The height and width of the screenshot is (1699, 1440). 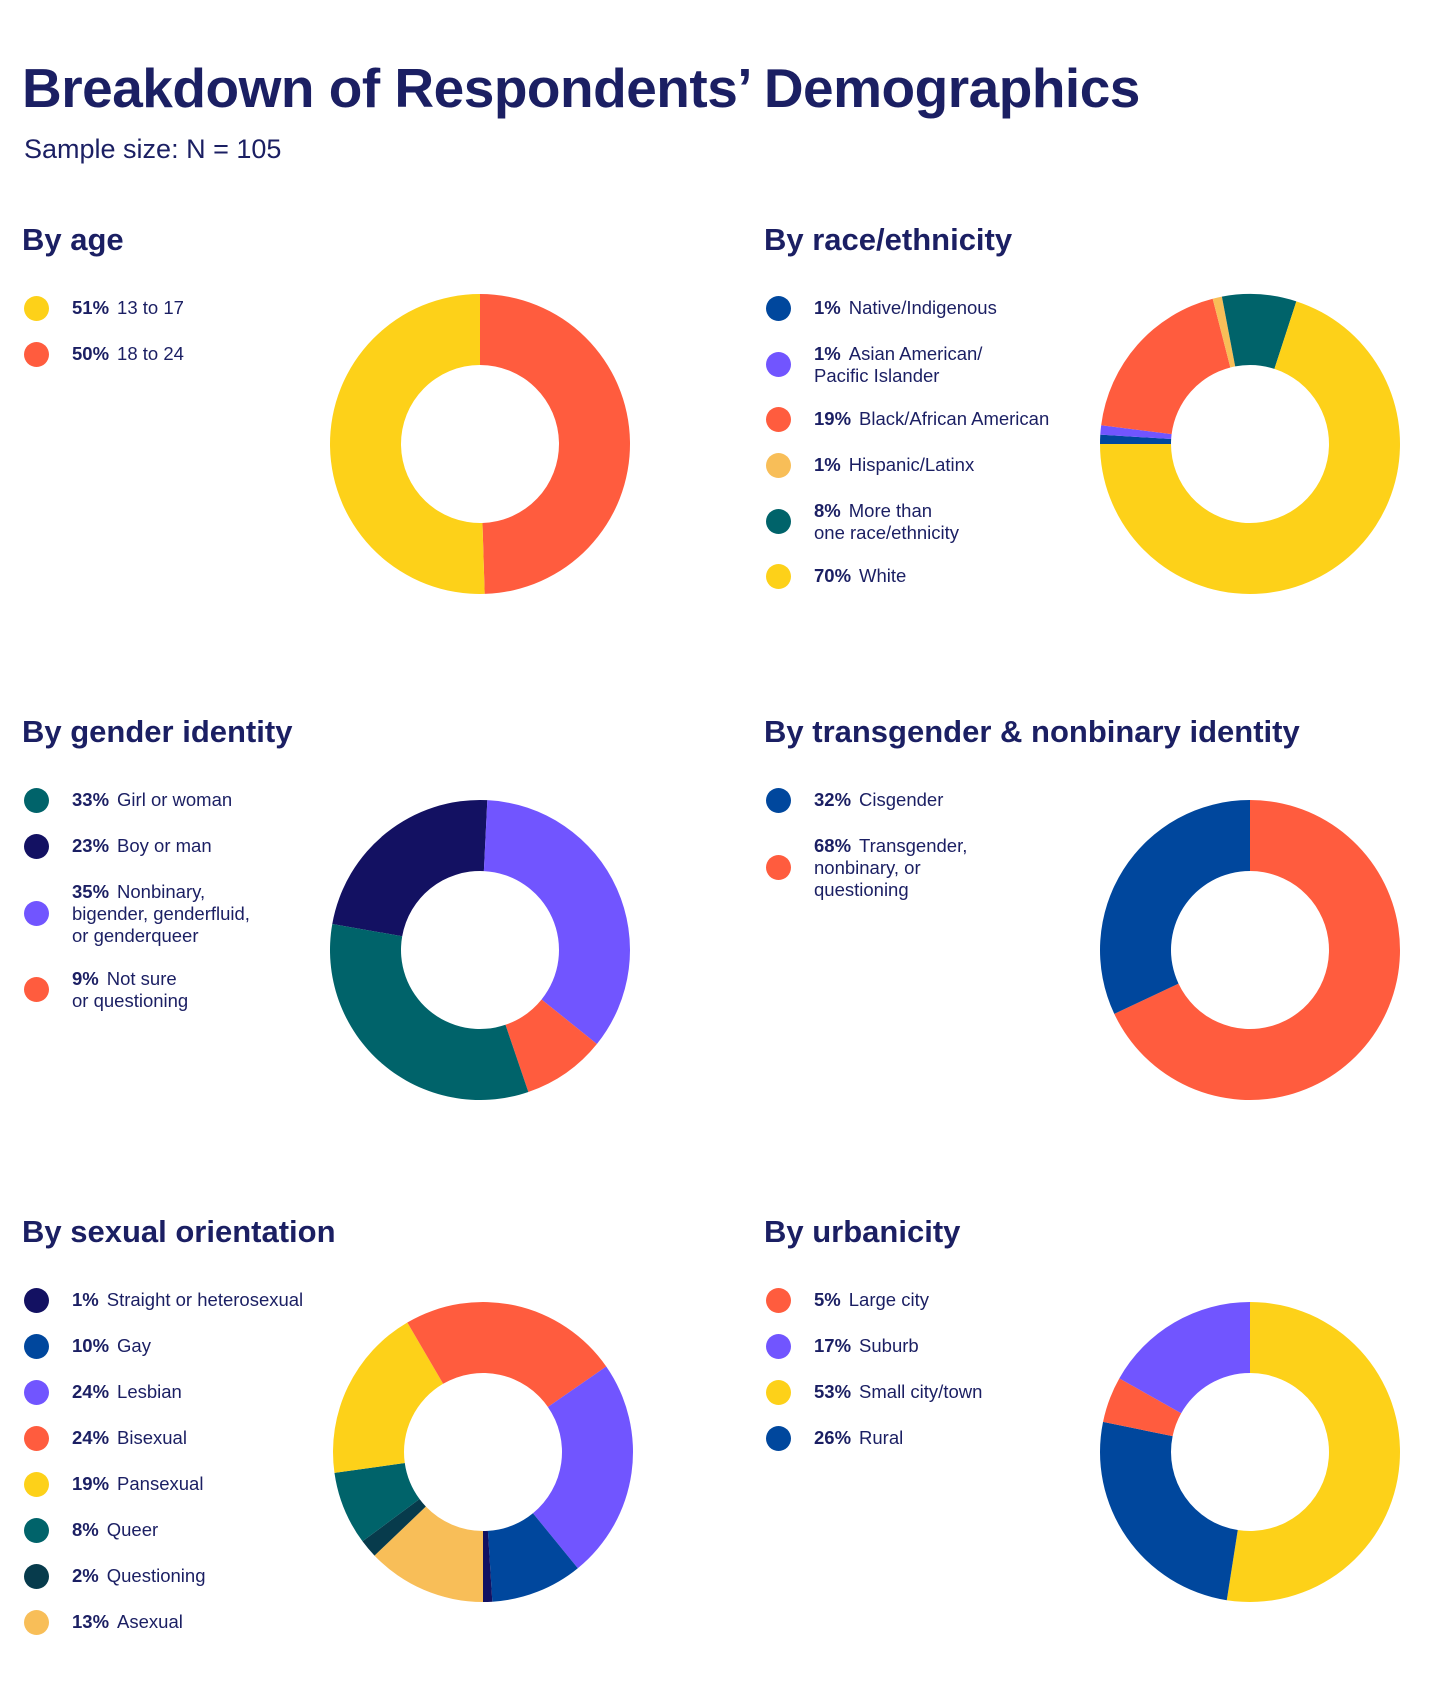 I want to click on legend-text: 53% Small city/town, so click(x=898, y=1390).